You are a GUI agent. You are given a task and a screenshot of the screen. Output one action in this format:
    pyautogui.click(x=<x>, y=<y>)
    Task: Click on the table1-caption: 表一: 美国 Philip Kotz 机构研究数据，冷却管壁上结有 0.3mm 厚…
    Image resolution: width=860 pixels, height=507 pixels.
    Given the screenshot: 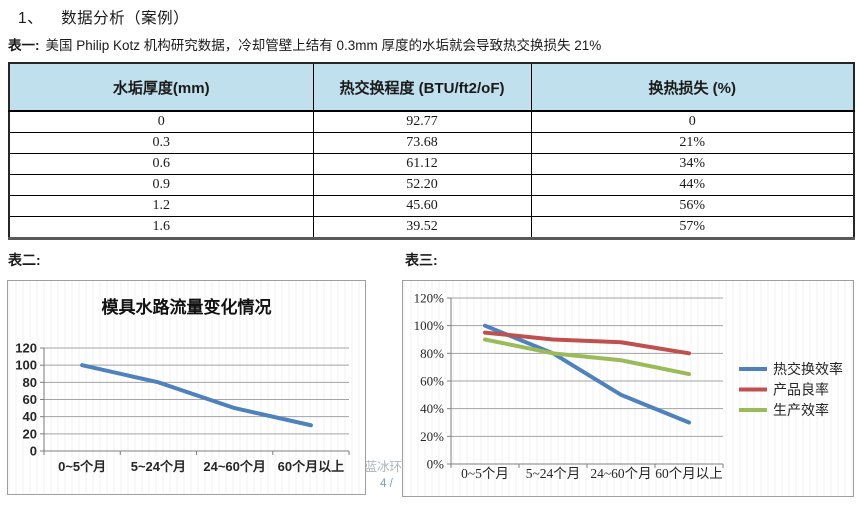 What is the action you would take?
    pyautogui.click(x=304, y=44)
    